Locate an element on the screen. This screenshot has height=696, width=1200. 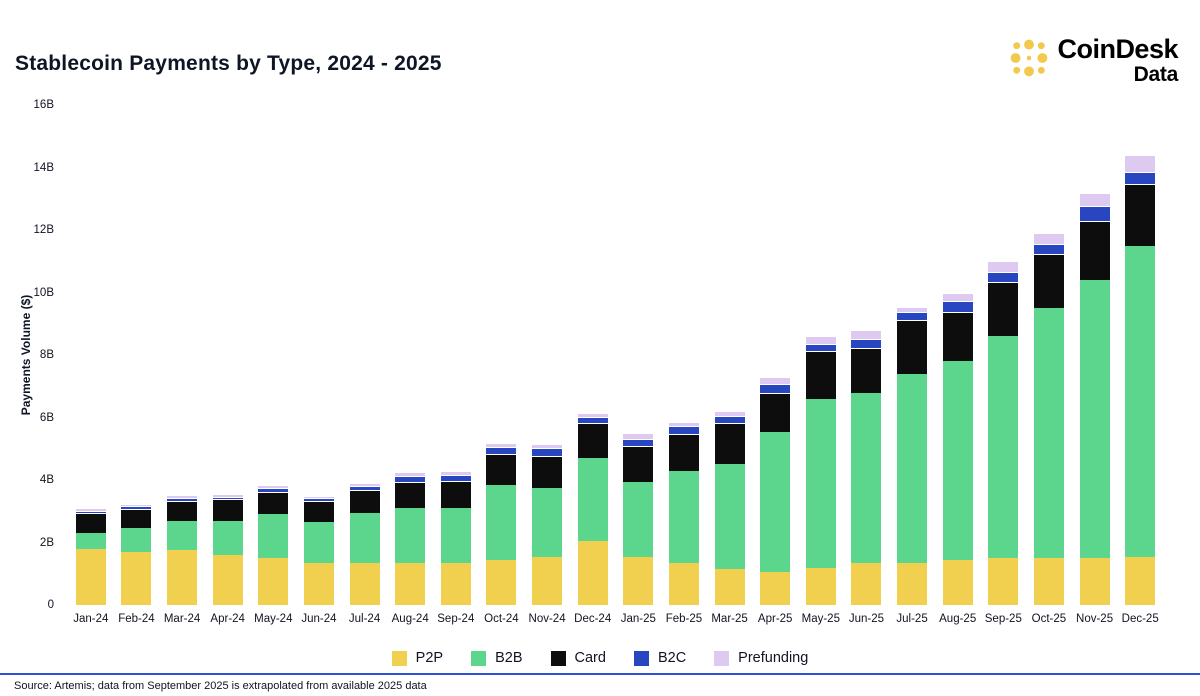
x-tick-label: Feb-25 is located at coordinates (684, 619).